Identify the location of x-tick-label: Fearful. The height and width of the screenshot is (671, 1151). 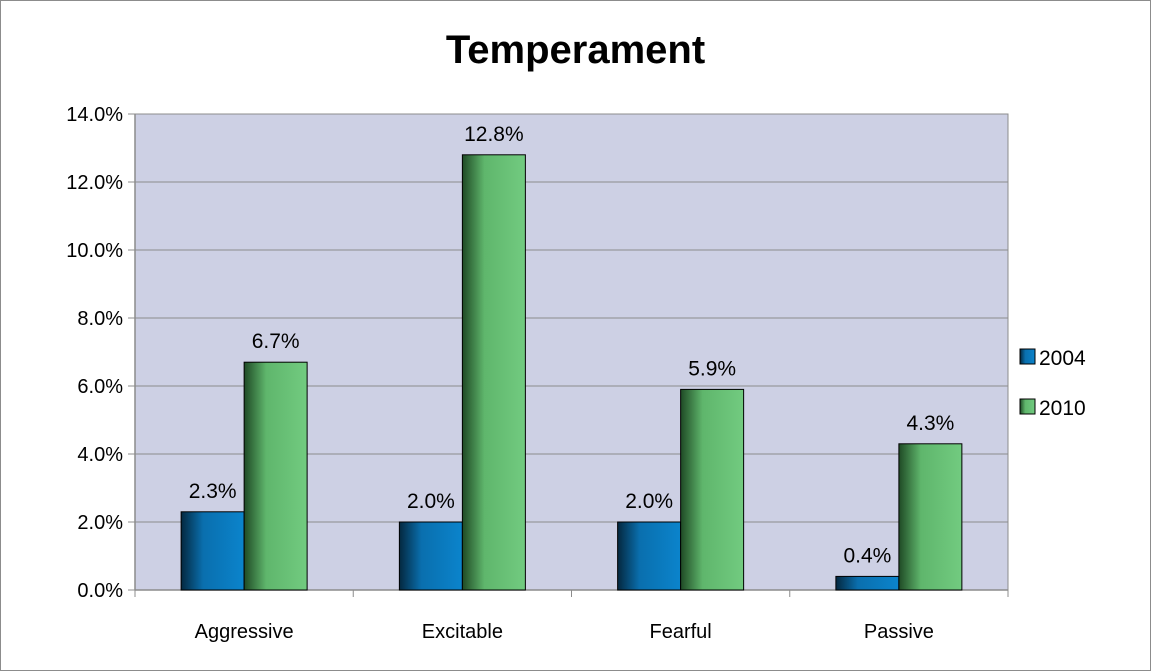
(681, 632).